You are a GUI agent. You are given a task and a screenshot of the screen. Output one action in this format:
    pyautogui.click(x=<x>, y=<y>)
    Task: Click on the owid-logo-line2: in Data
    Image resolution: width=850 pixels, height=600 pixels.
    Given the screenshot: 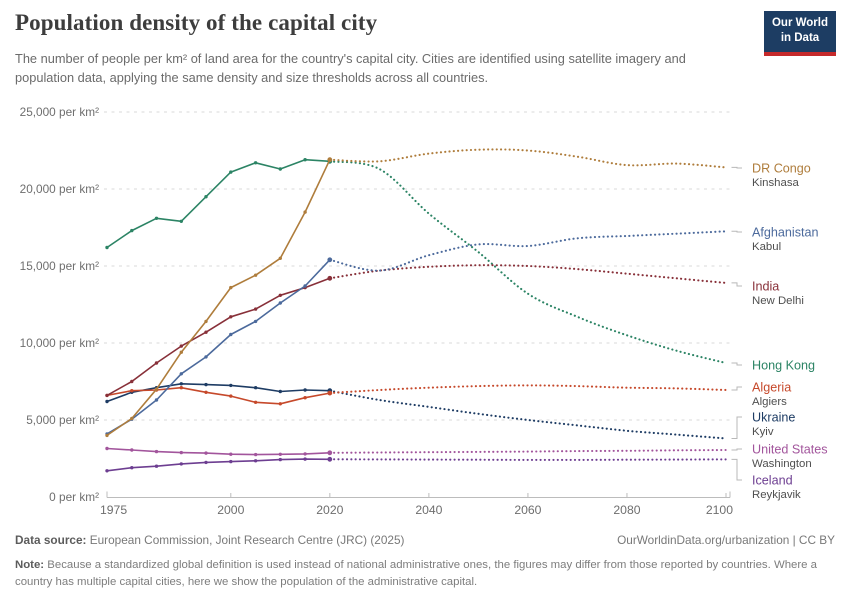 What is the action you would take?
    pyautogui.click(x=800, y=37)
    